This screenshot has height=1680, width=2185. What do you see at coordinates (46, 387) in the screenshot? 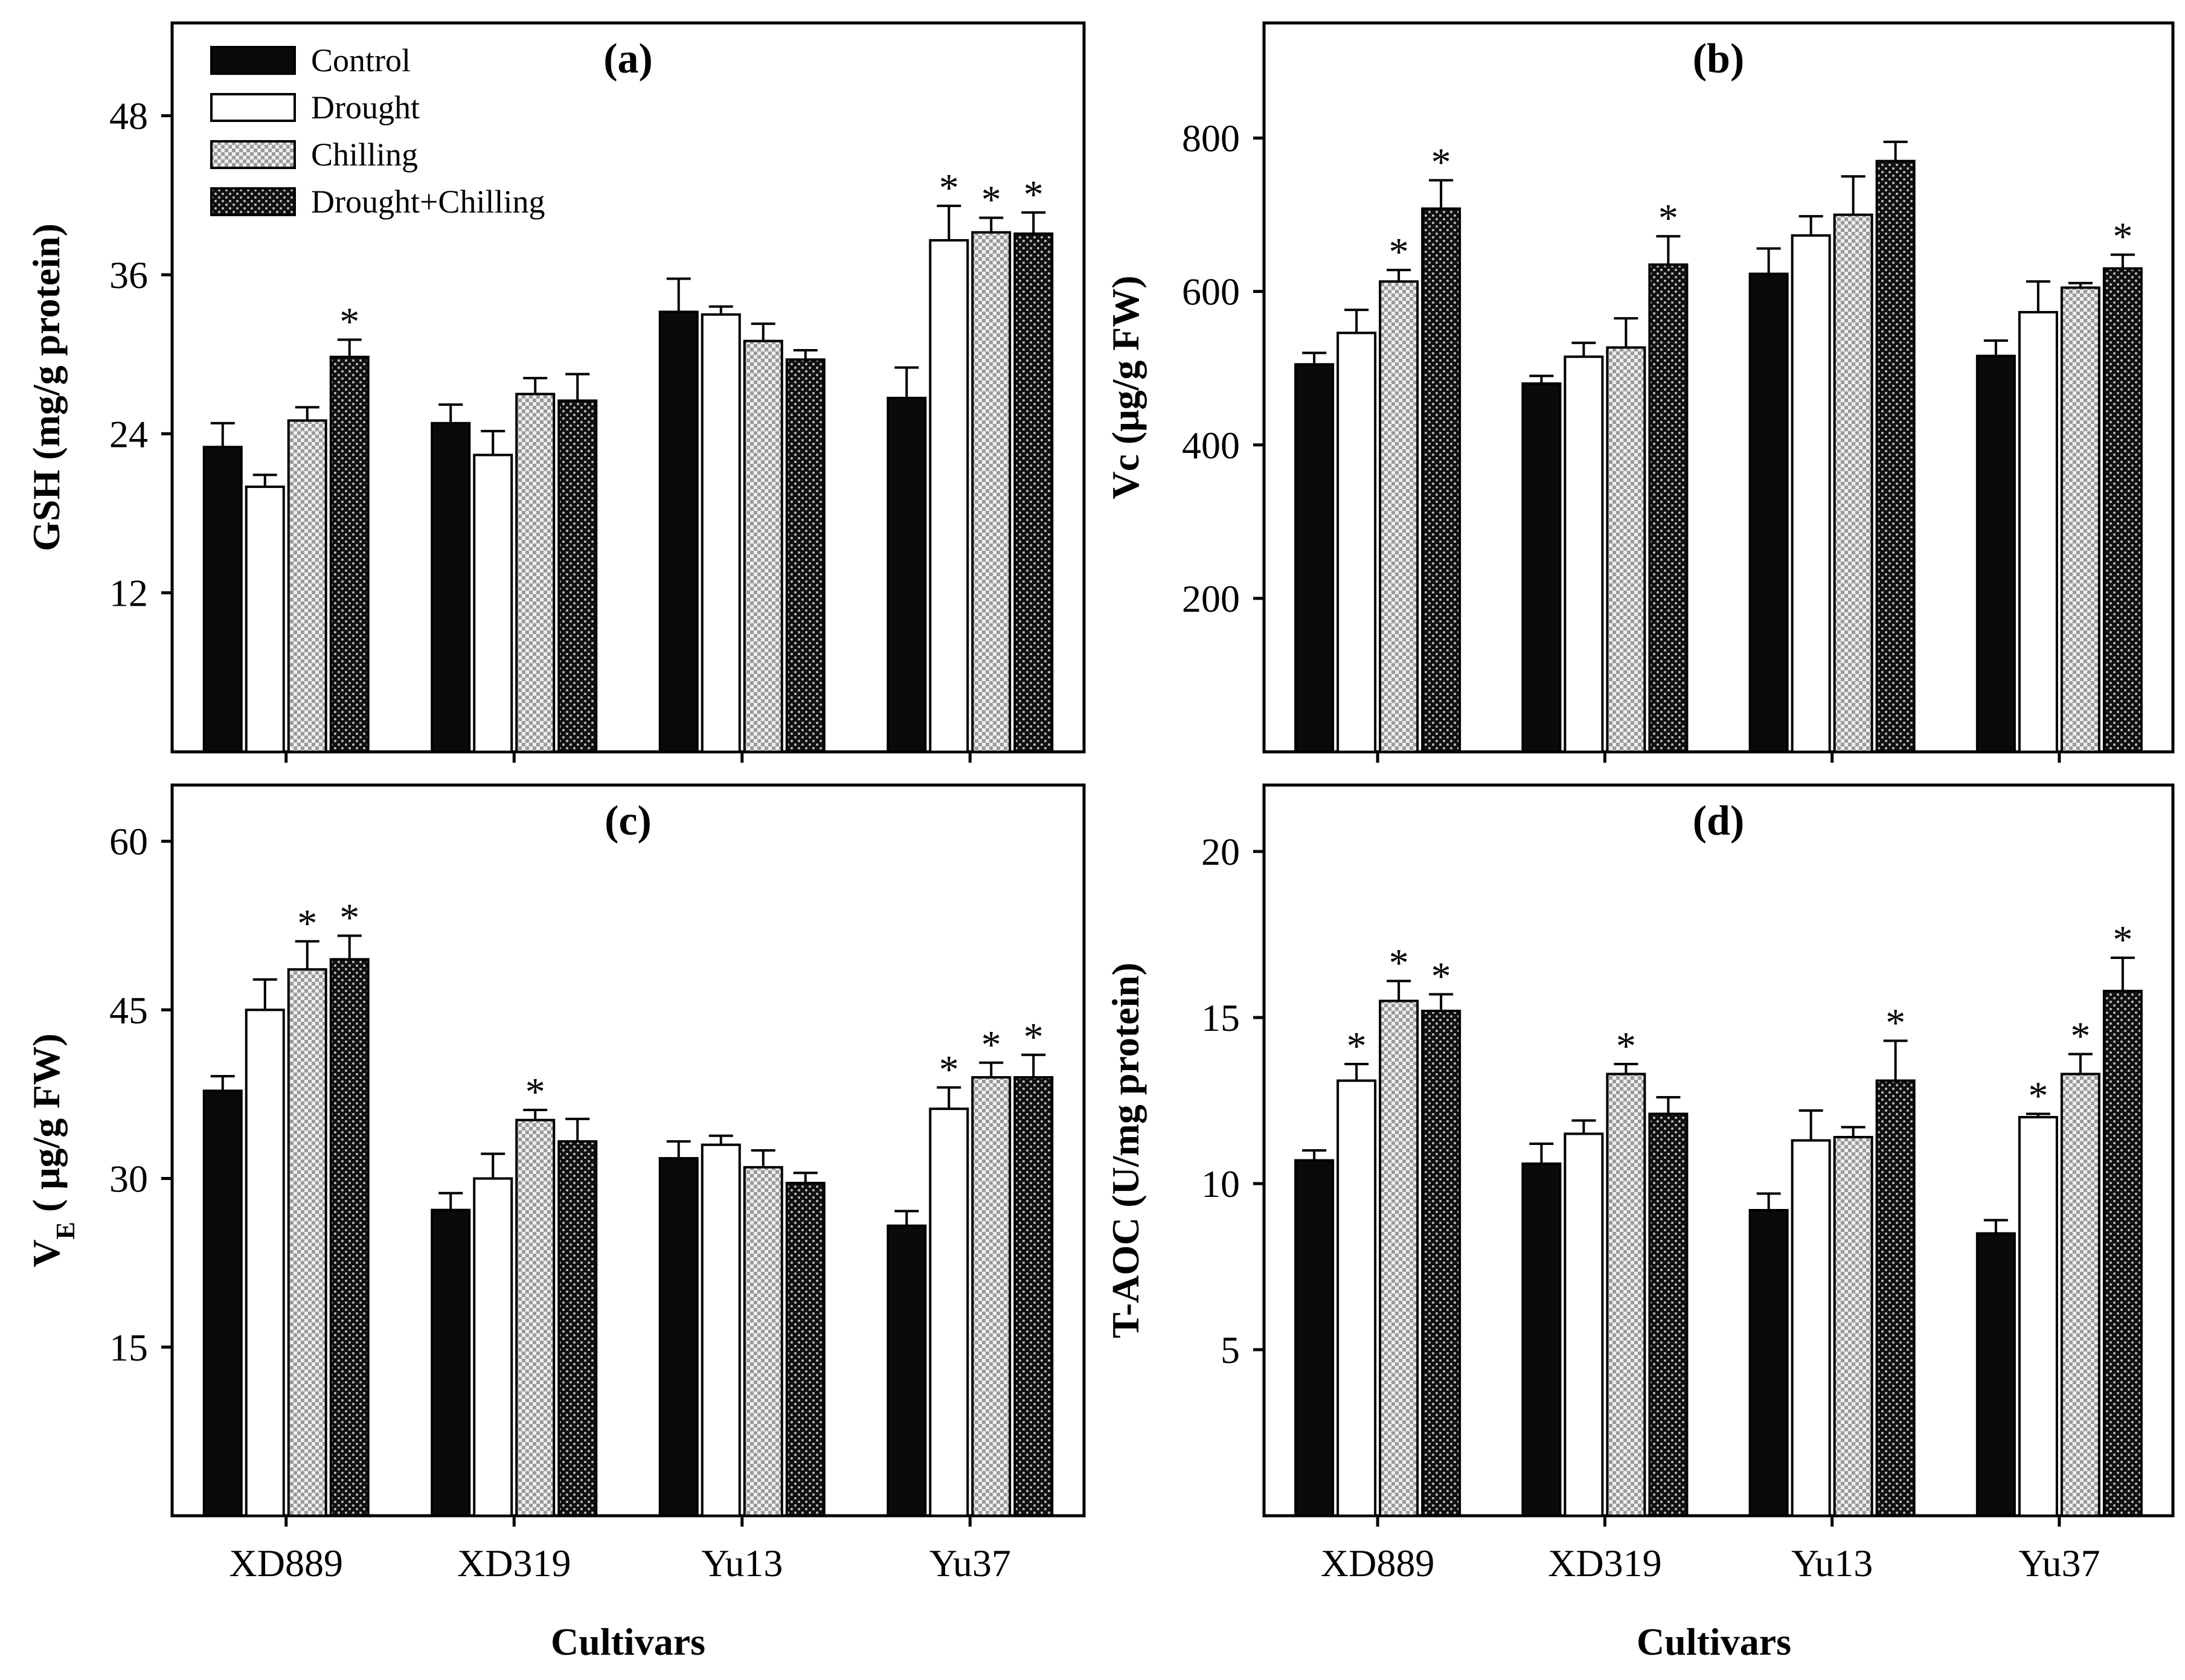
I see `y-axis-title: GSH (mg/g protein)` at bounding box center [46, 387].